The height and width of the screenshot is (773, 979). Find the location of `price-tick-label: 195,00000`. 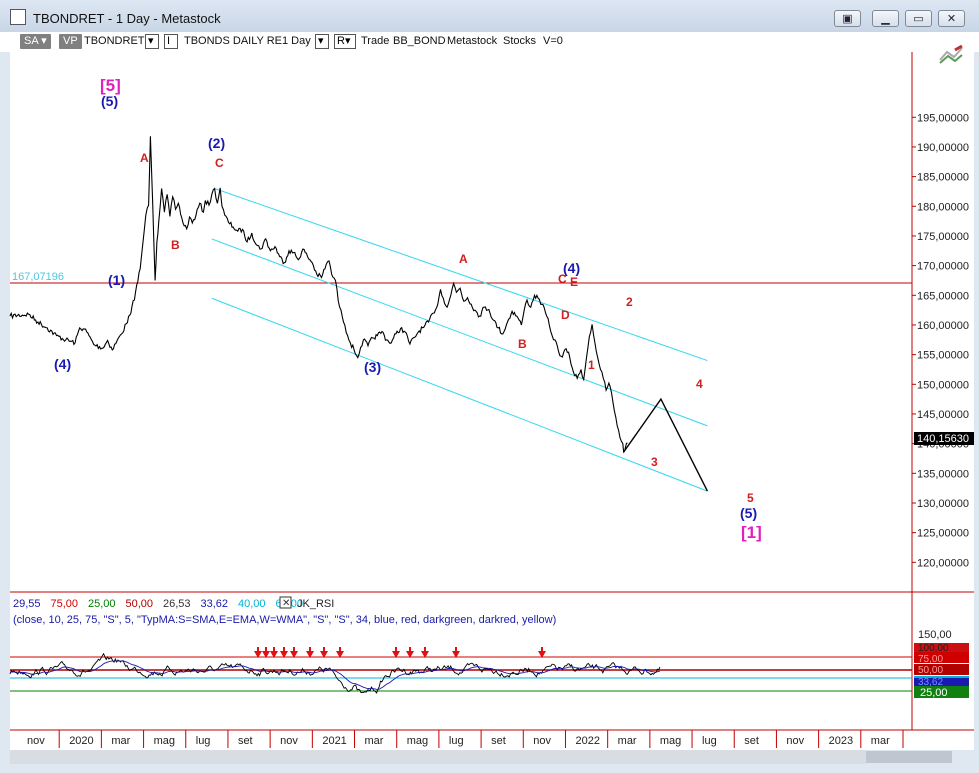

price-tick-label: 195,00000 is located at coordinates (943, 118).